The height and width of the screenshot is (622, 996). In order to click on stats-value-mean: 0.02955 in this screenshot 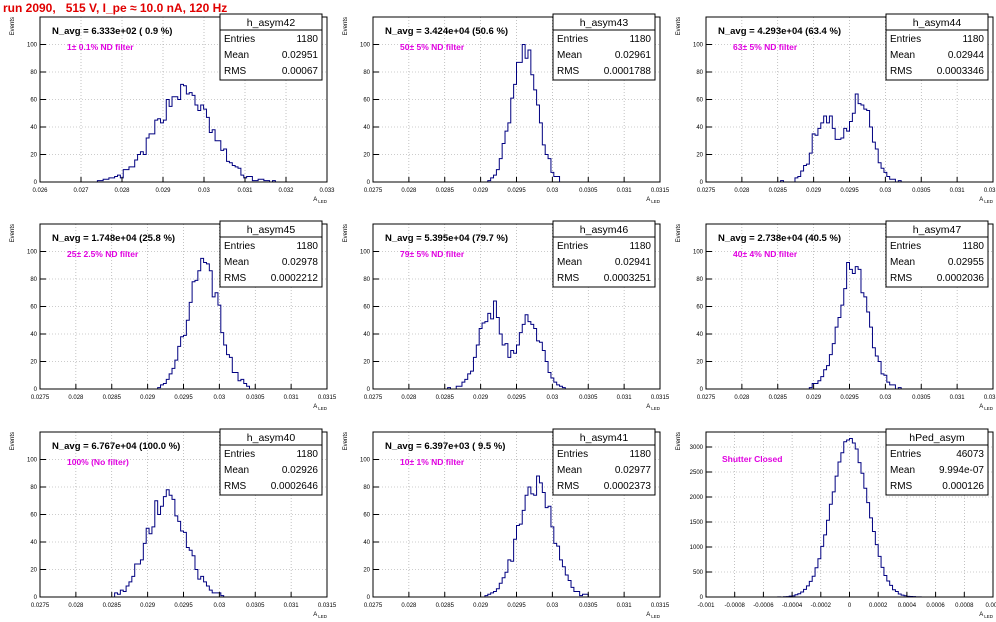, I will do `click(966, 262)`.